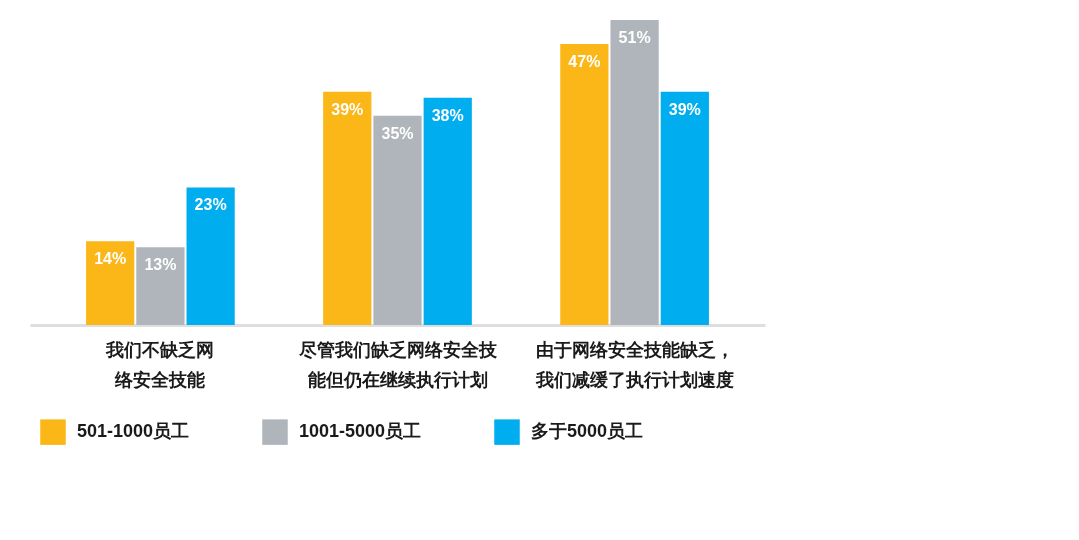  Describe the element at coordinates (210, 205) in the screenshot. I see `data-label: 23%` at that location.